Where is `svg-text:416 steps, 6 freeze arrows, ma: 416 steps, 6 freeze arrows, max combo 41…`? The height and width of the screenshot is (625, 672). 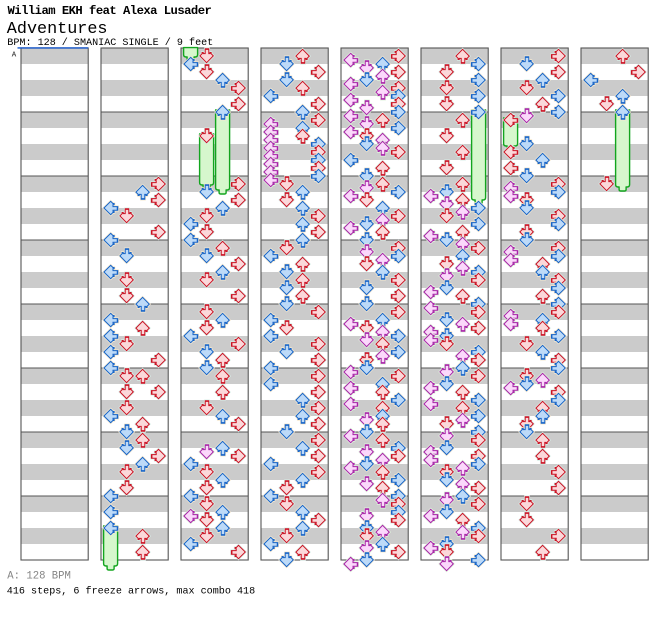
svg-text:416 steps, 6 freeze arrows, ma: 416 steps, 6 freeze arrows, max combo 41… is located at coordinates (131, 592).